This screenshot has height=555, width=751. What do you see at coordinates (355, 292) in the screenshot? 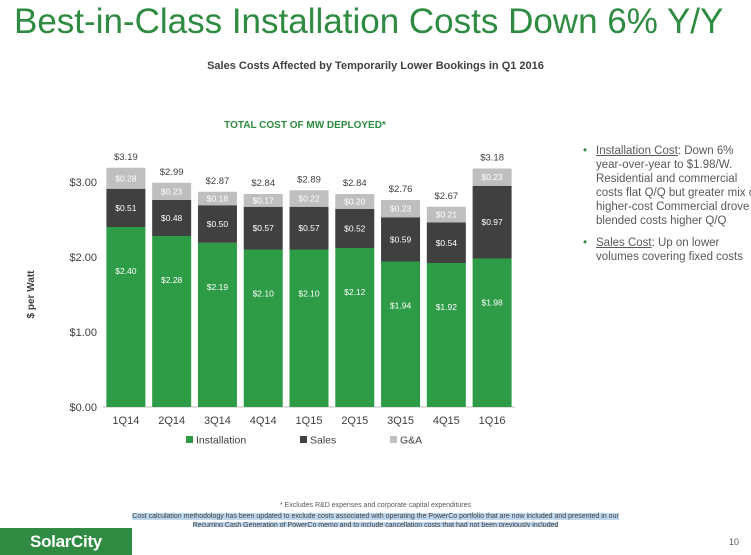
I see `bar-value-label: $2.12` at bounding box center [355, 292].